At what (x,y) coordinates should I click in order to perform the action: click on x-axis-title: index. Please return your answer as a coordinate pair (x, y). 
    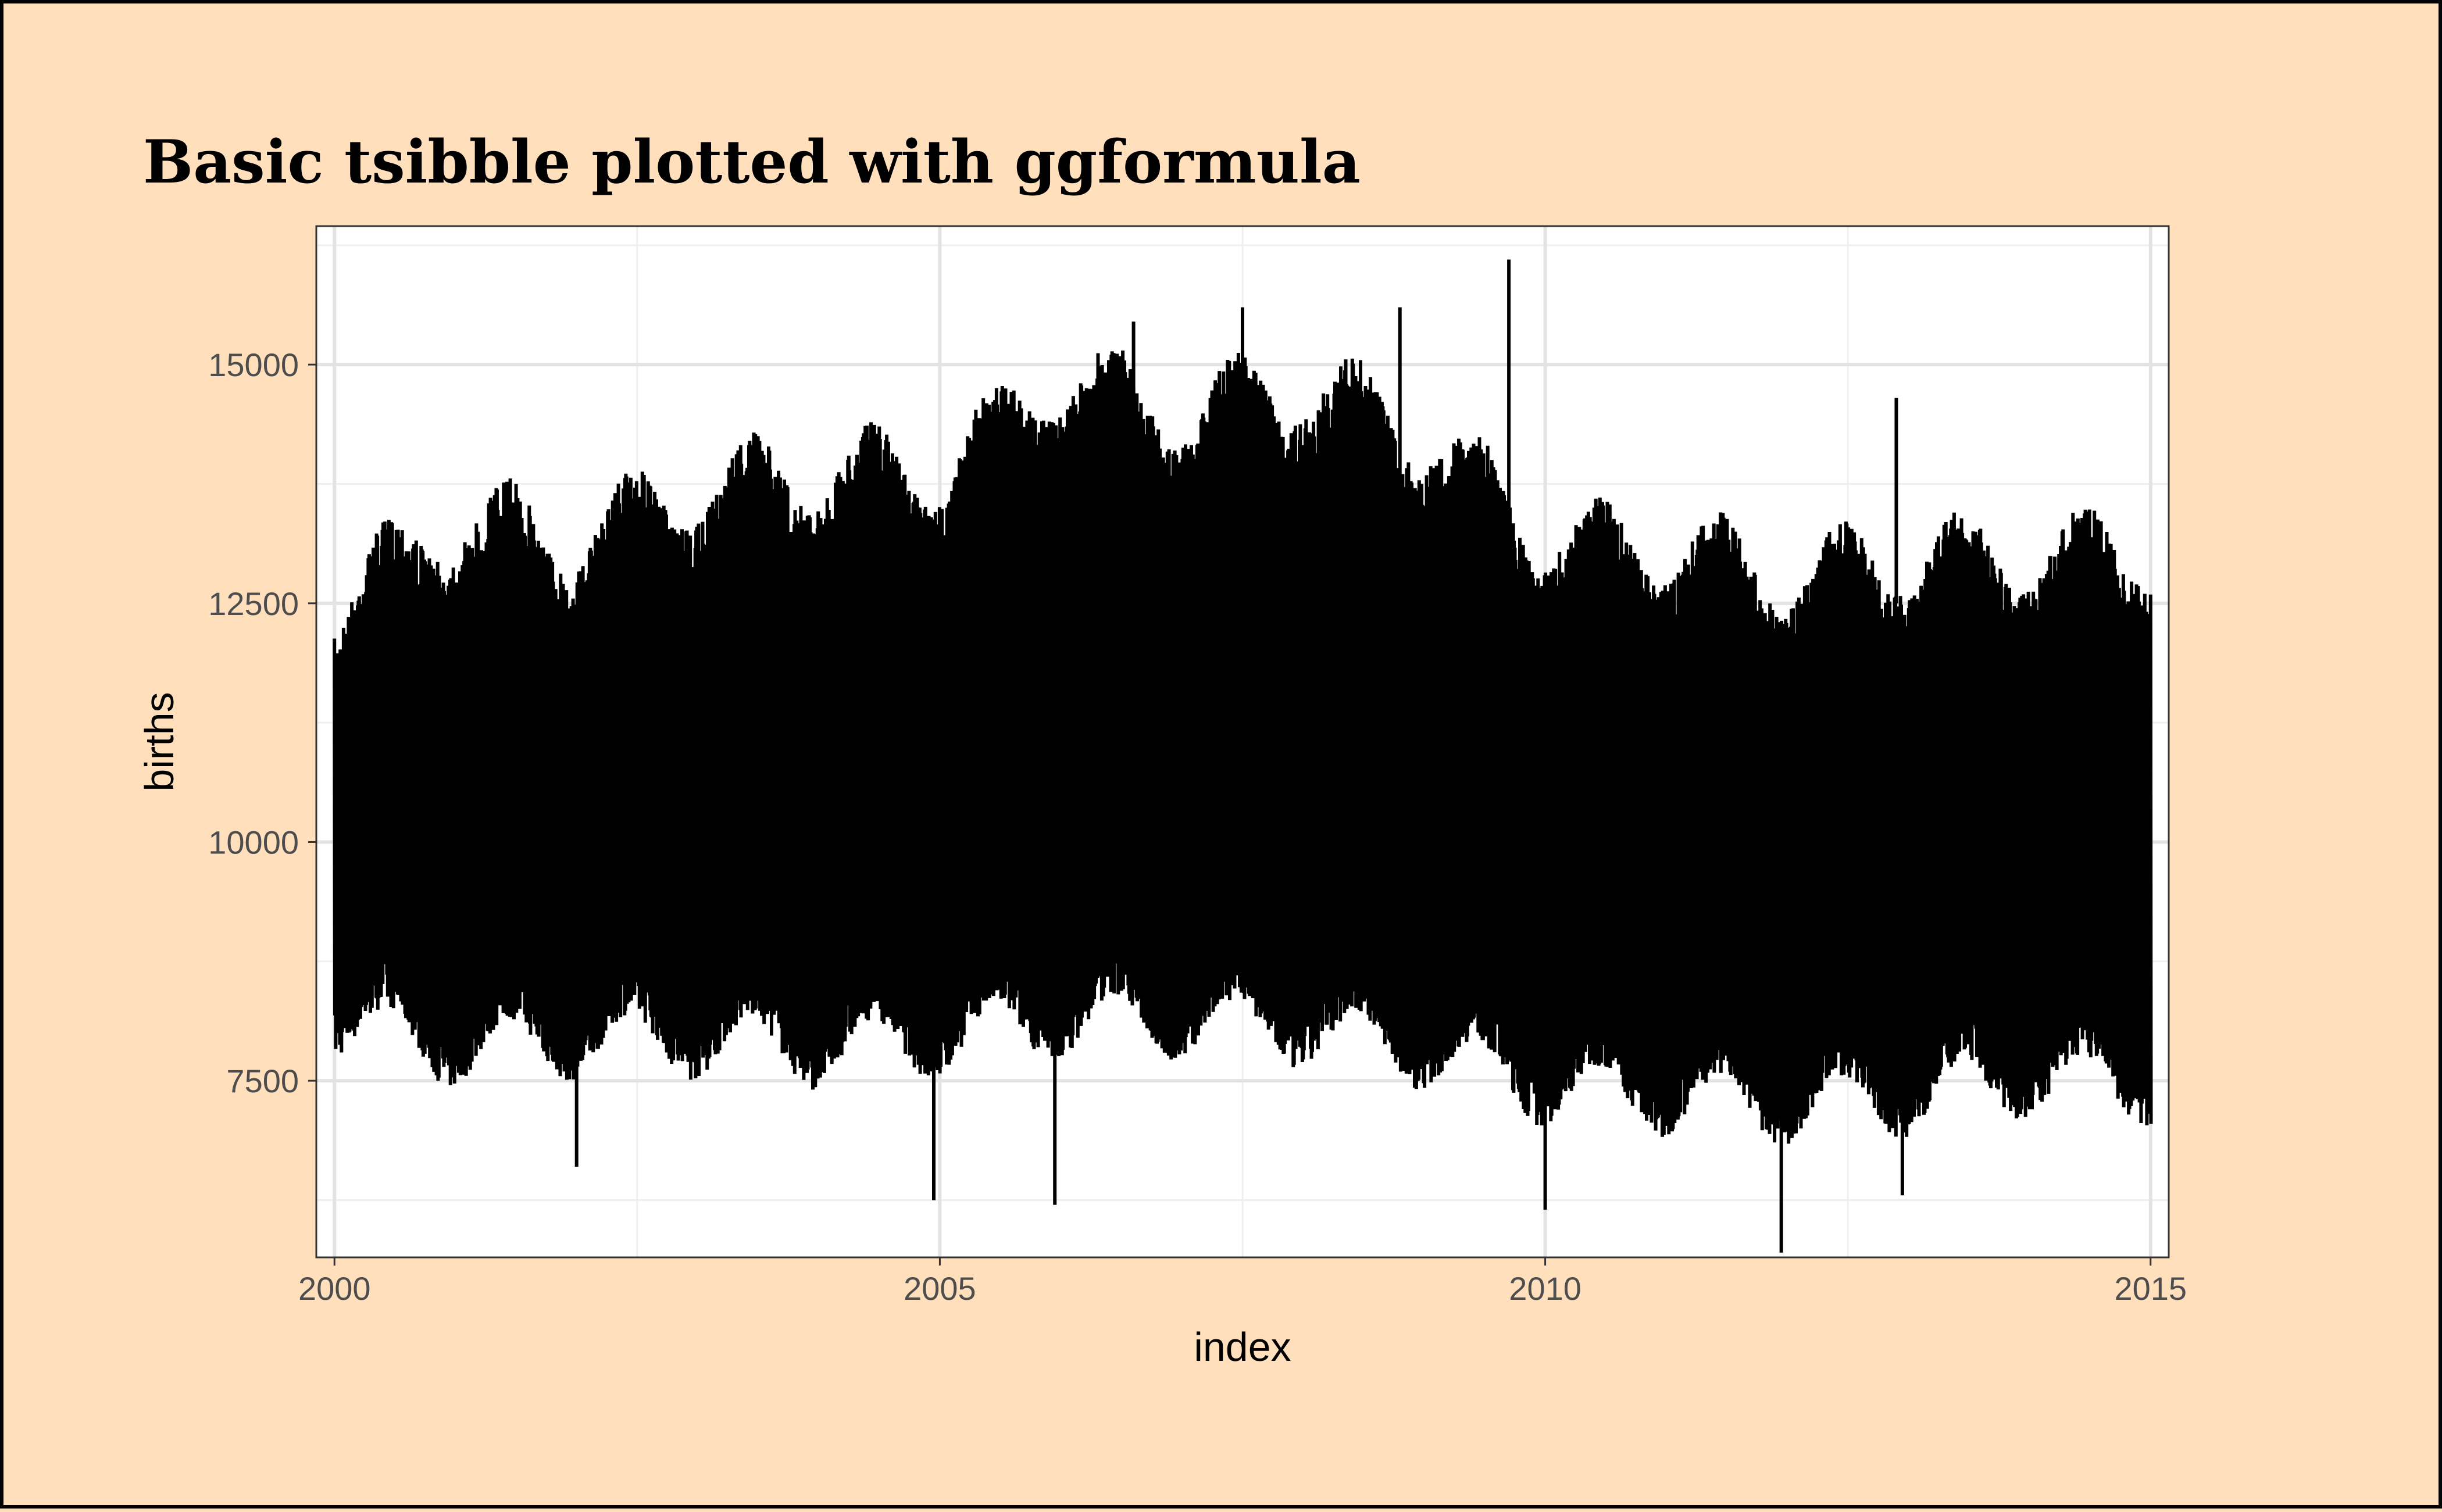
    Looking at the image, I should click on (1242, 1347).